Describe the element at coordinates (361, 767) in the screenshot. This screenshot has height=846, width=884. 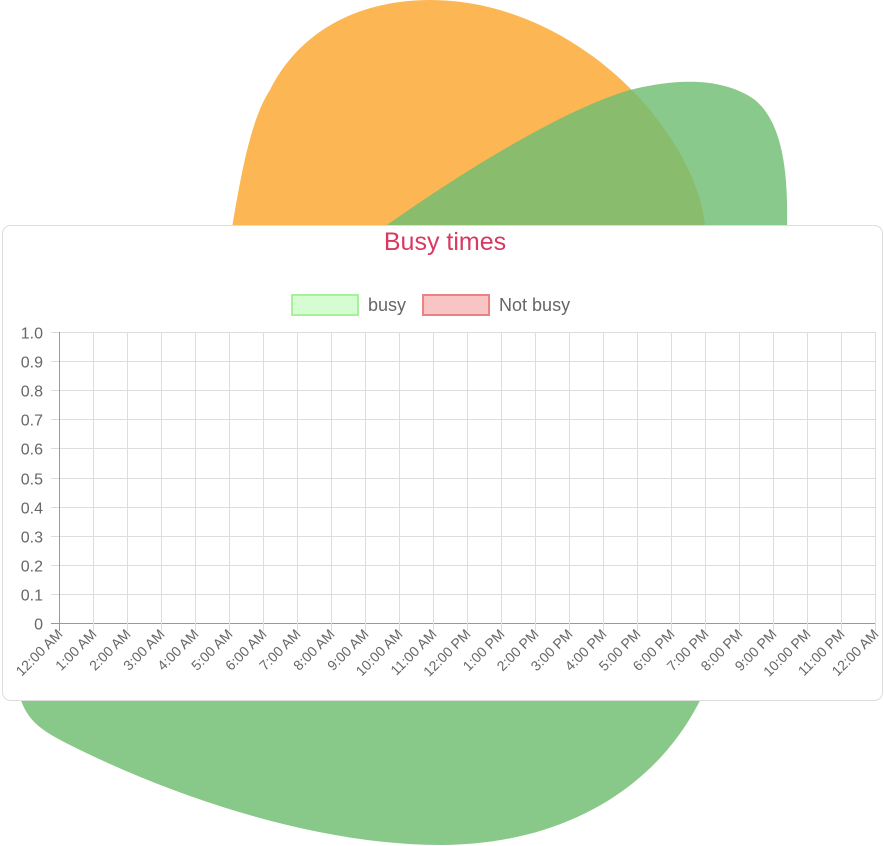
I see `green-blob-bottom` at that location.